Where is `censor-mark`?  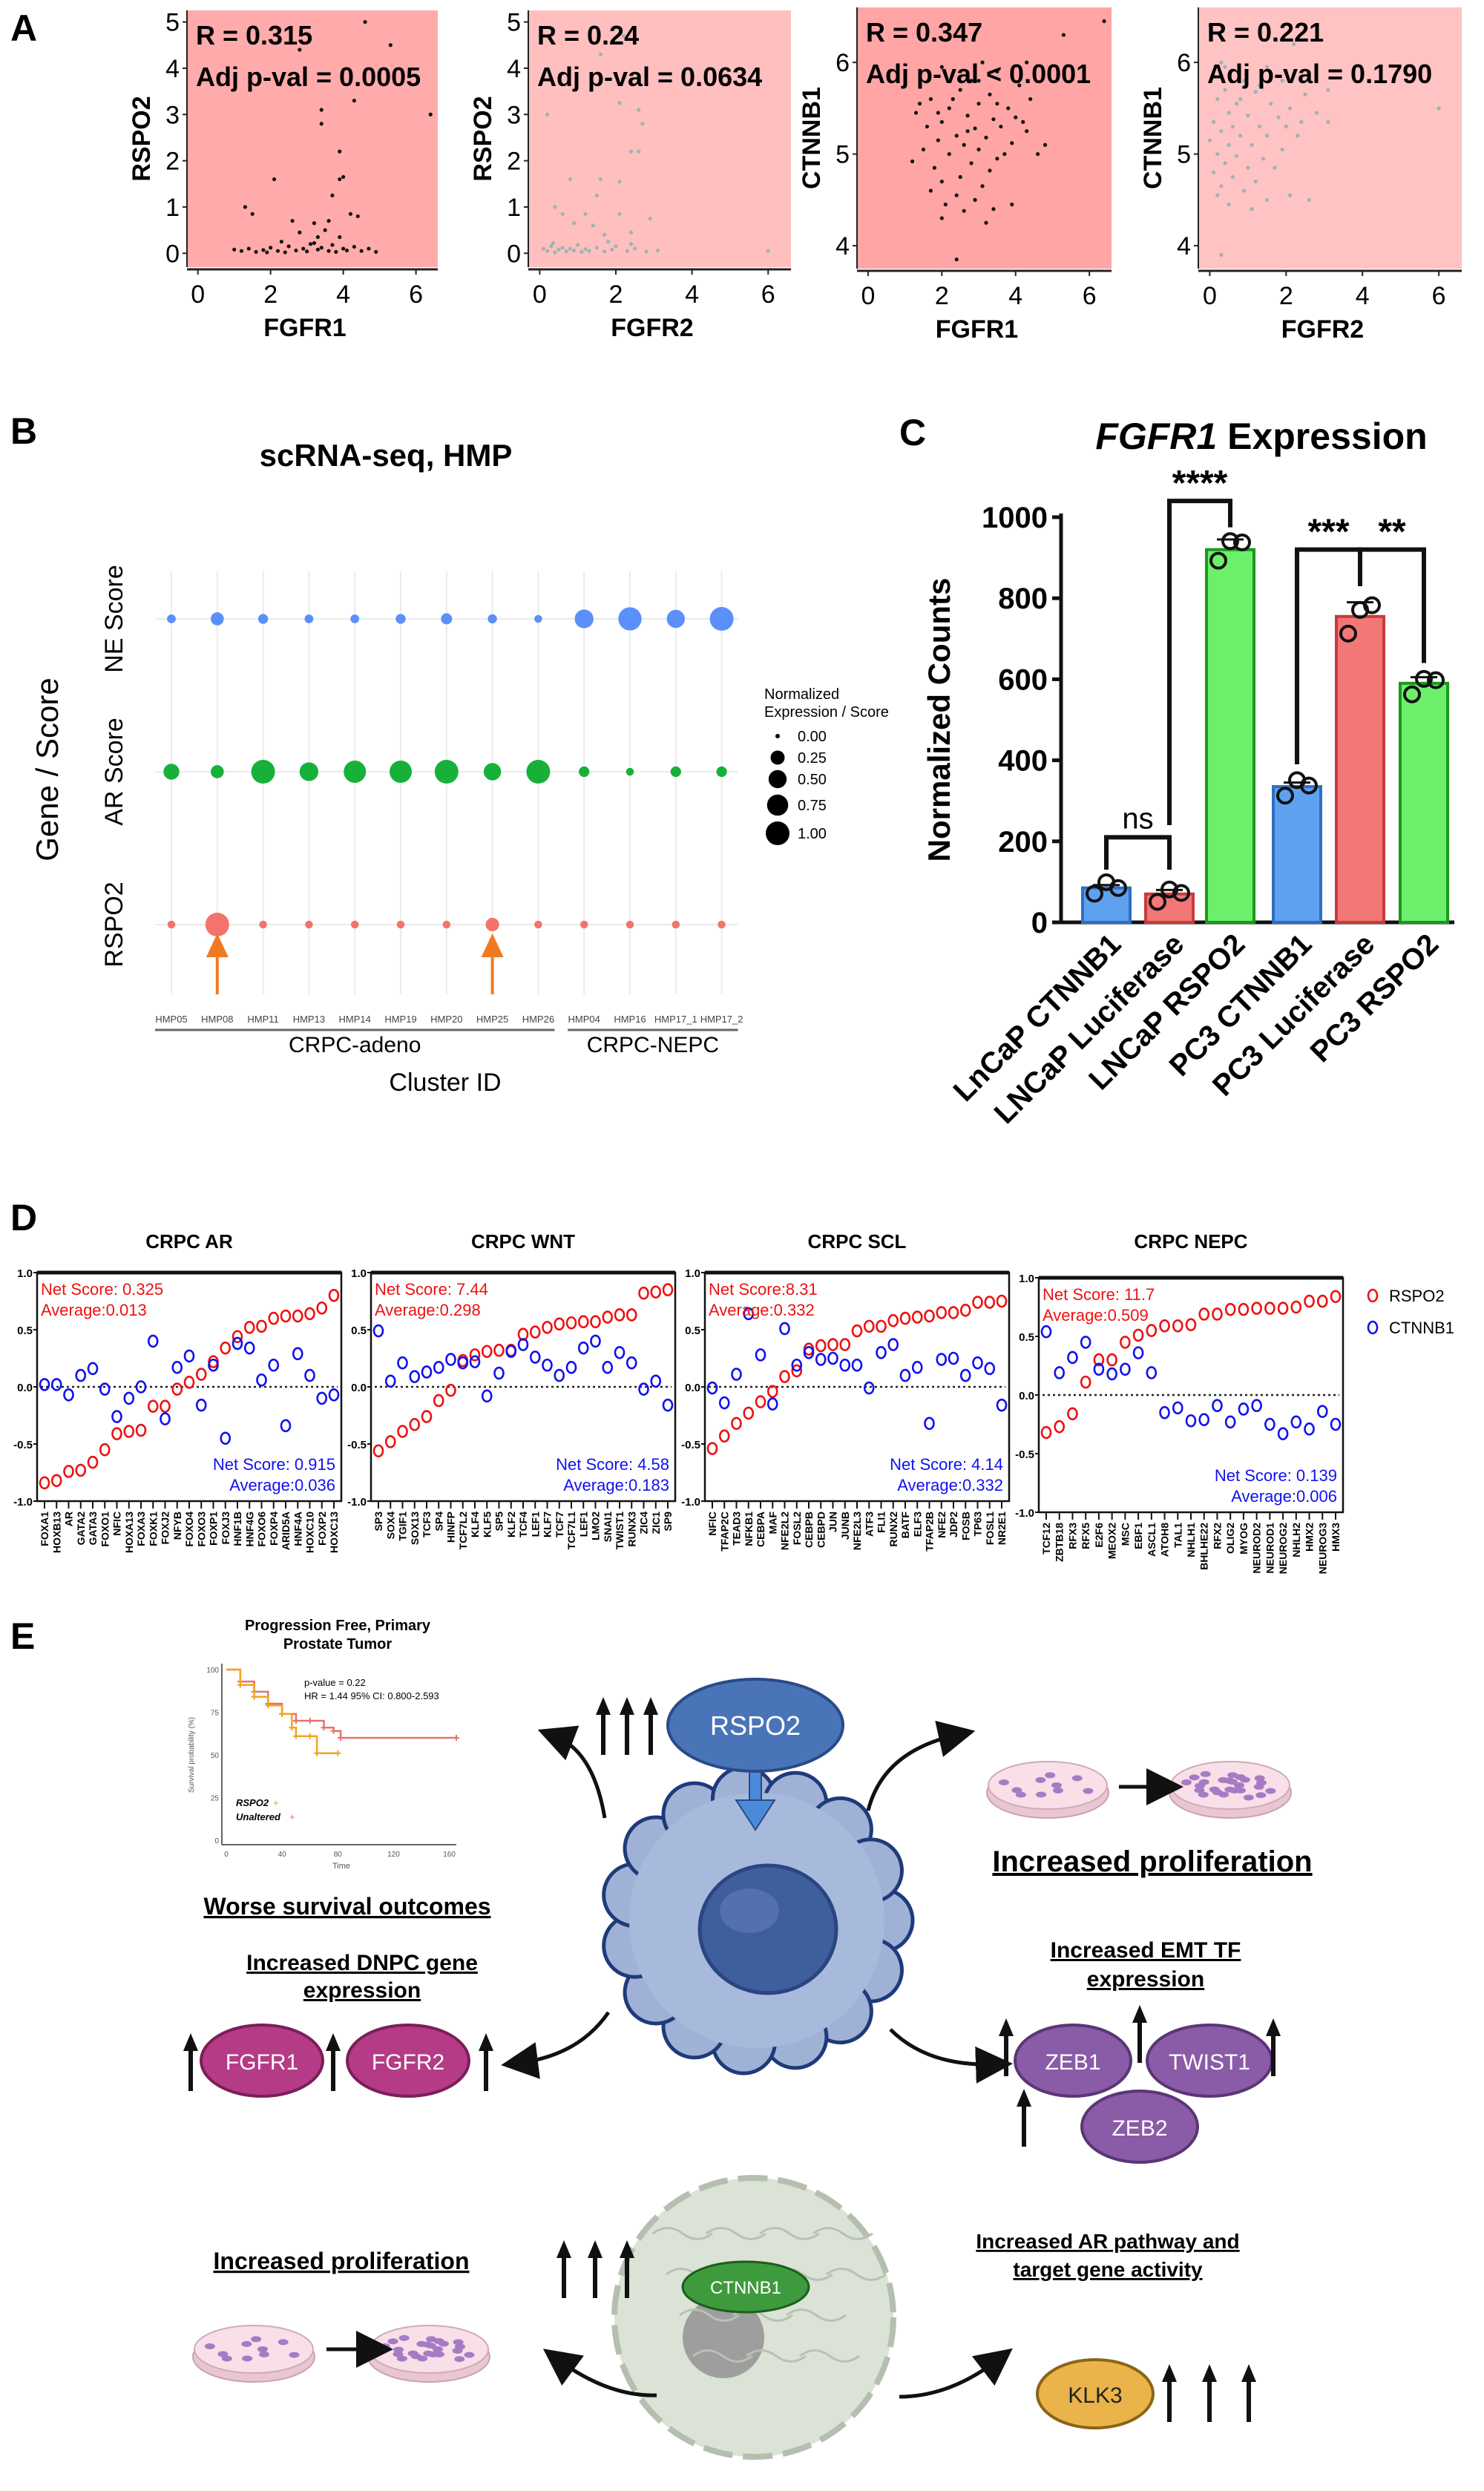 censor-mark is located at coordinates (295, 1736).